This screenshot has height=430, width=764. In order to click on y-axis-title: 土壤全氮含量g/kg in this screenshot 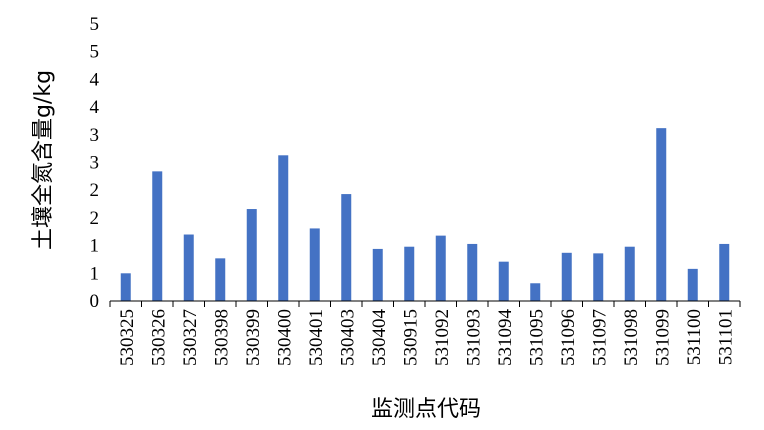, I will do `click(43, 160)`.